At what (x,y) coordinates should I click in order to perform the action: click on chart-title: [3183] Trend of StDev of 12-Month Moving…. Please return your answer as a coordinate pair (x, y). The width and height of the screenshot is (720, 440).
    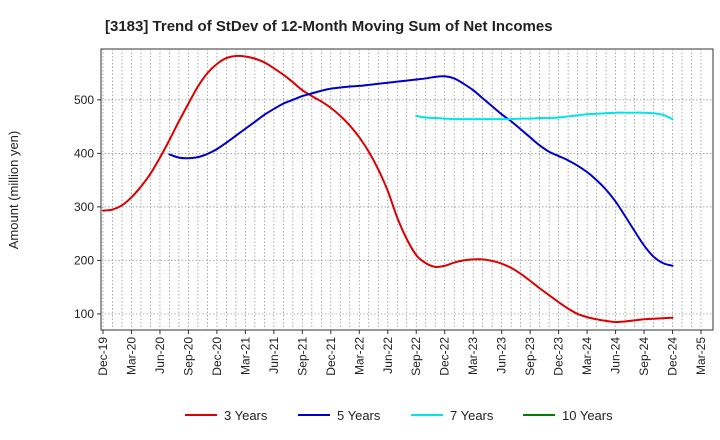
    Looking at the image, I should click on (329, 26).